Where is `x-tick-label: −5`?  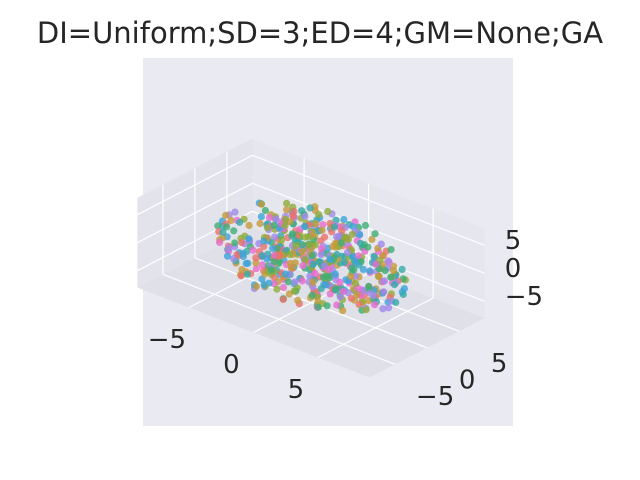
x-tick-label: −5 is located at coordinates (167, 340).